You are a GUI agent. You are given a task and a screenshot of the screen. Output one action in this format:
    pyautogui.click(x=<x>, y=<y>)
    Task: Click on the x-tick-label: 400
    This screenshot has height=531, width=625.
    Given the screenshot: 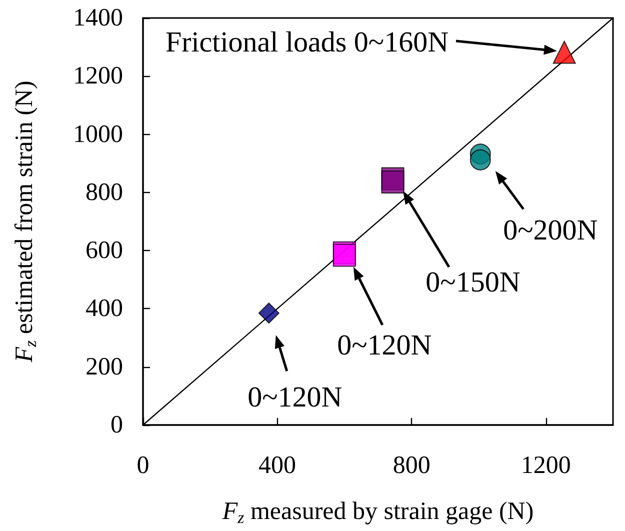 What is the action you would take?
    pyautogui.click(x=277, y=465)
    